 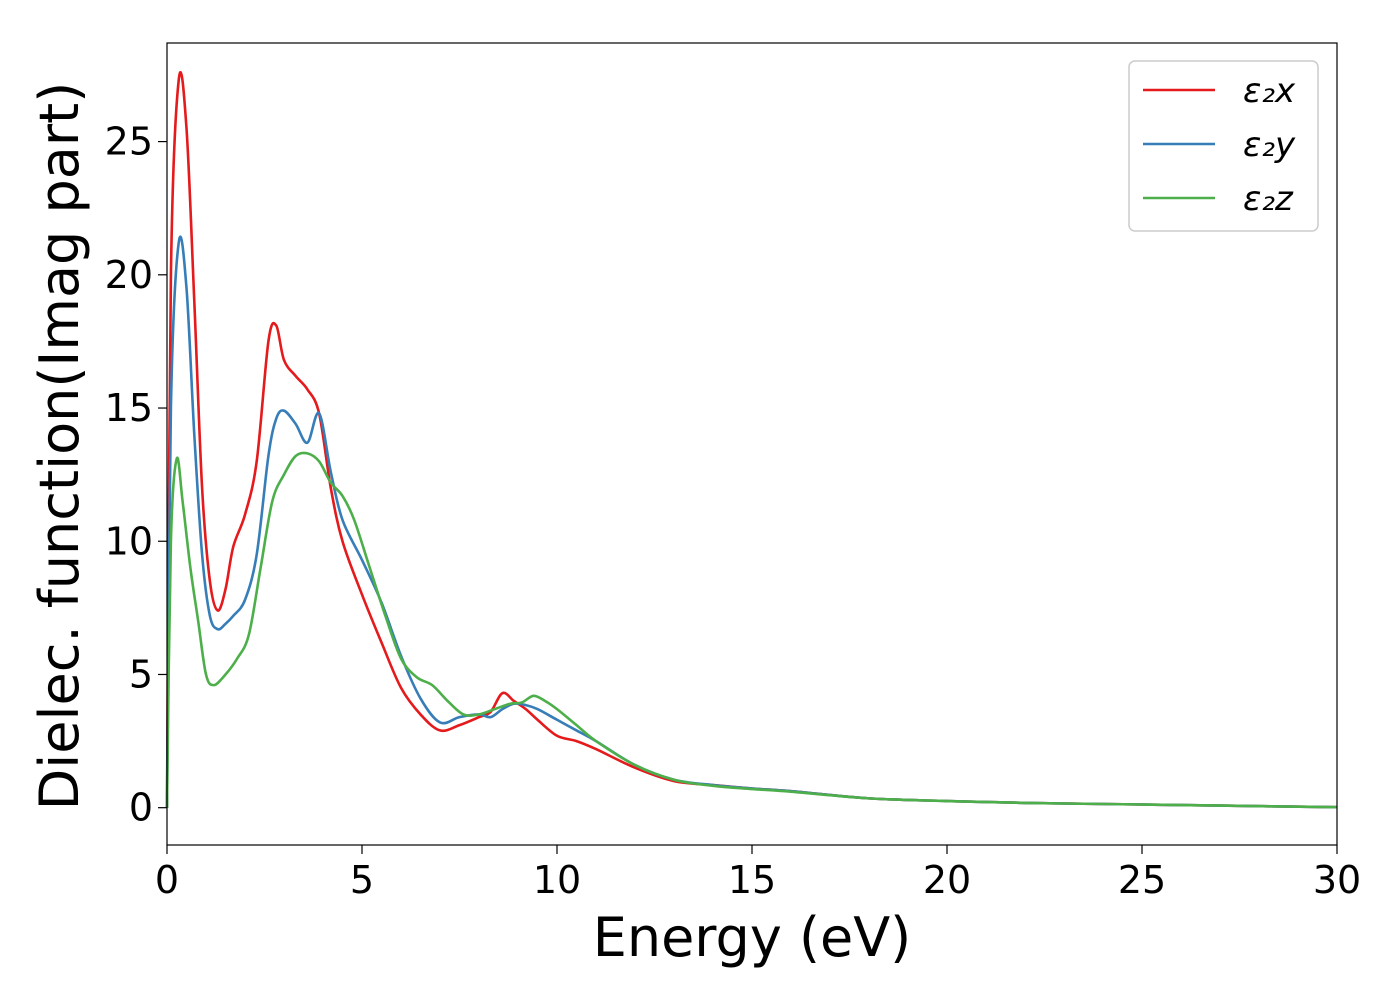 What do you see at coordinates (129, 408) in the screenshot?
I see `y-tick-label: 15` at bounding box center [129, 408].